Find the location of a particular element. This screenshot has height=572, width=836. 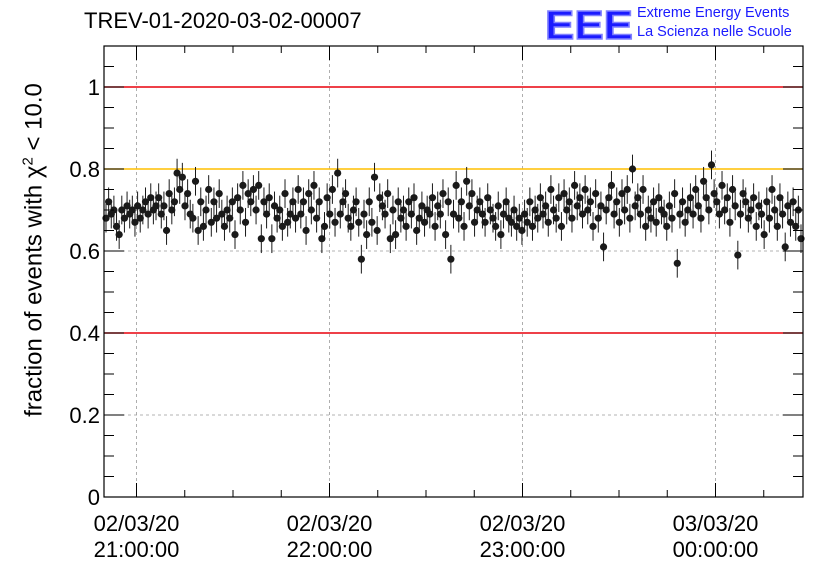

y-tick-label: 1 is located at coordinates (94, 87).